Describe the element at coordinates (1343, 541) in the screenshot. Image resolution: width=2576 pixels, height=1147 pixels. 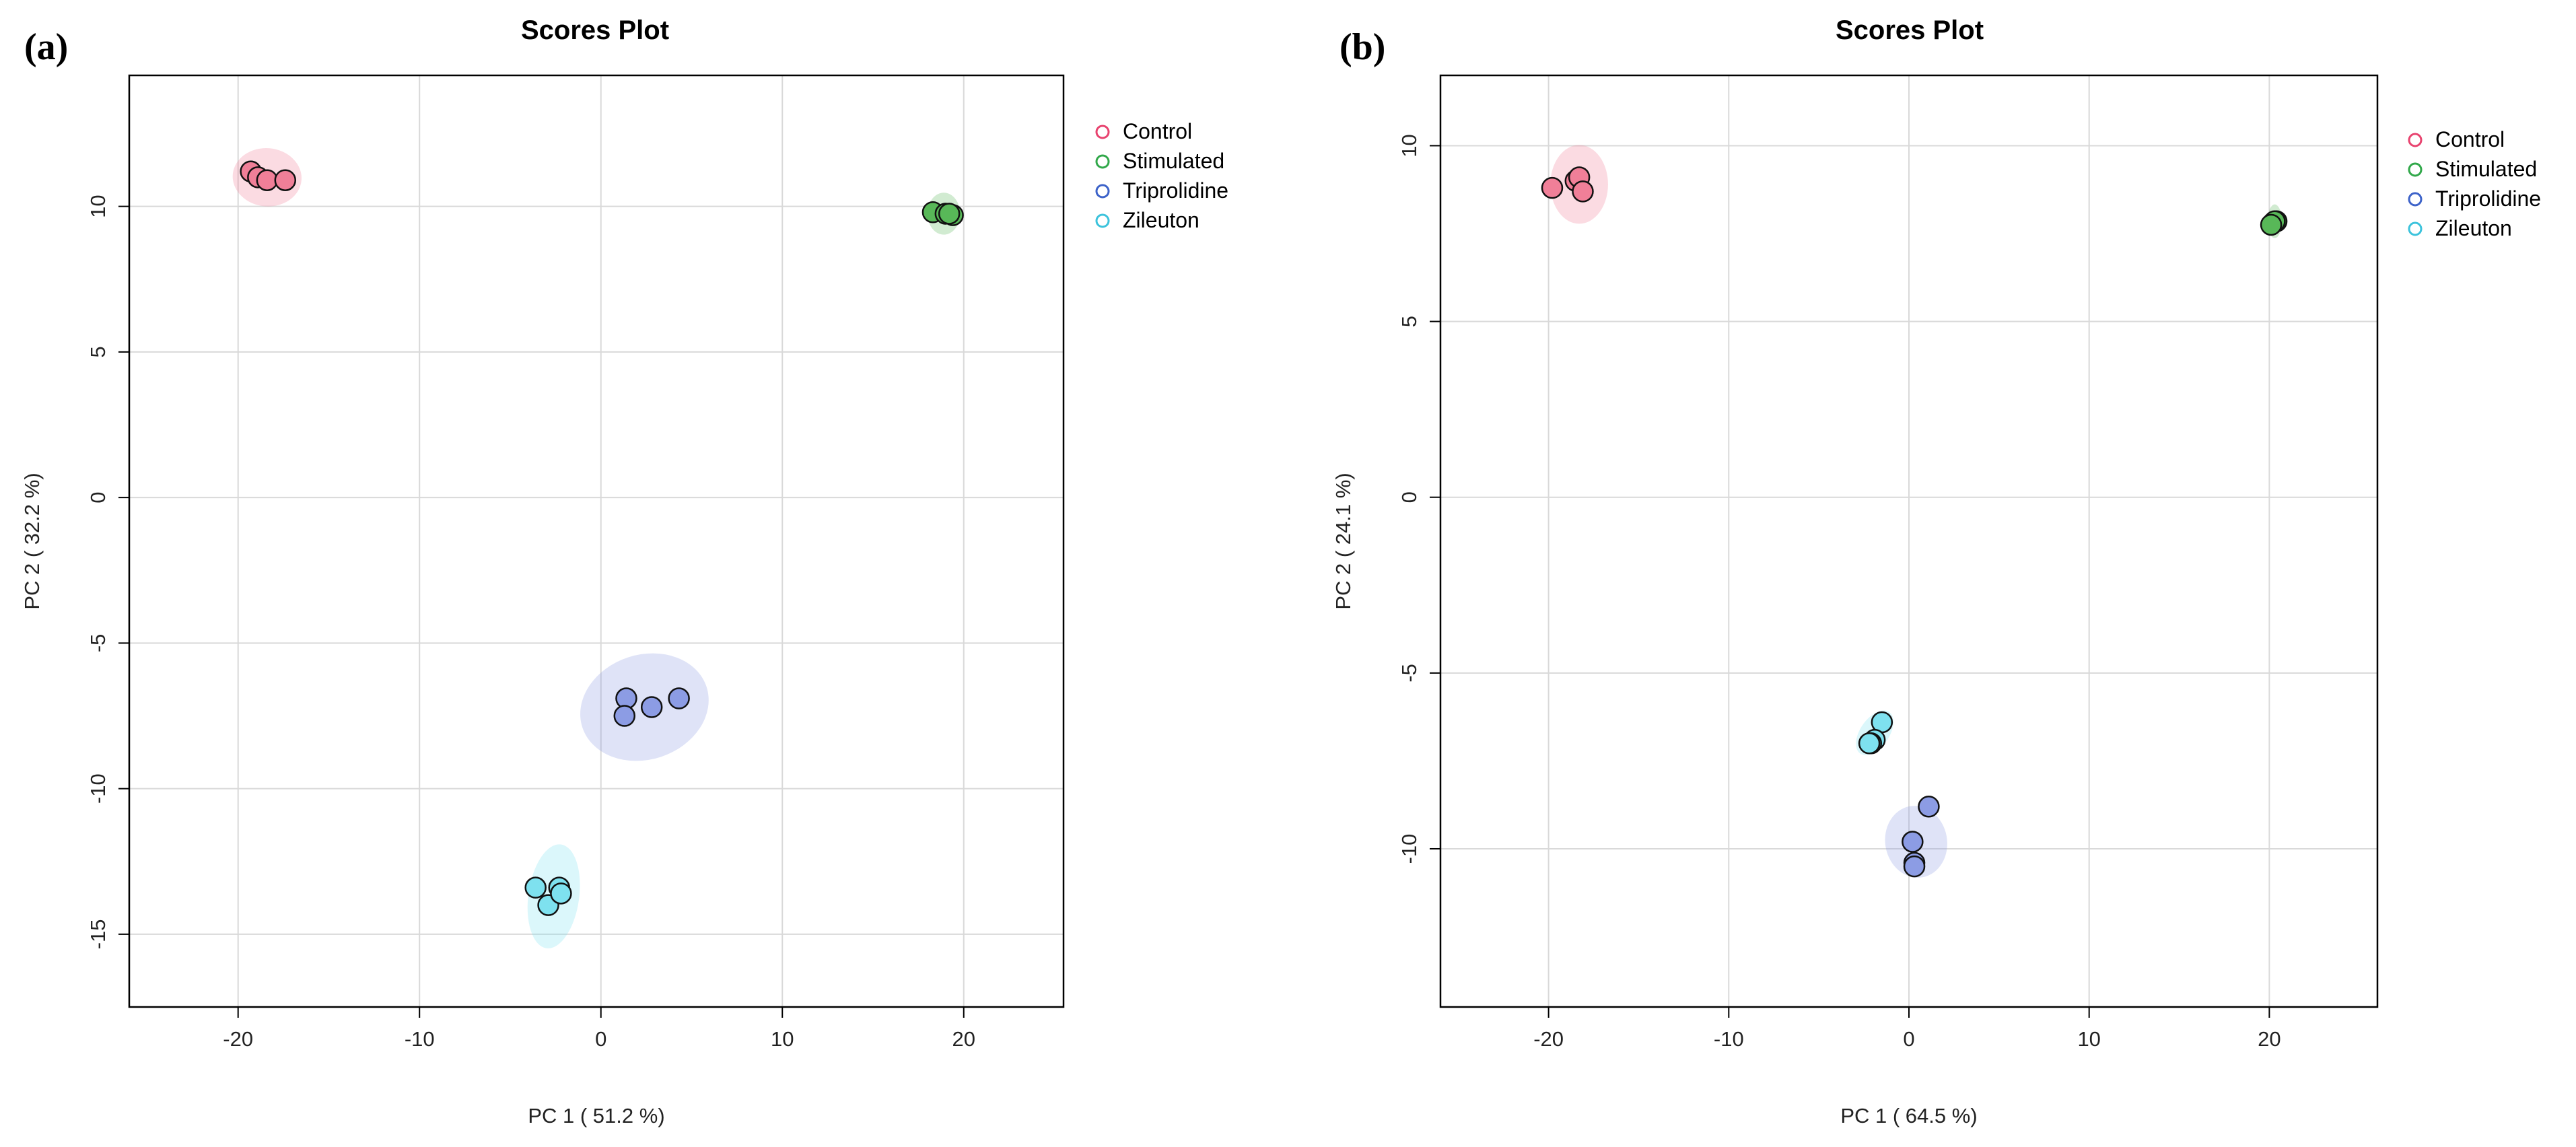
I see `y-axis-label-b: PC 2 ( 24.1 %)` at that location.